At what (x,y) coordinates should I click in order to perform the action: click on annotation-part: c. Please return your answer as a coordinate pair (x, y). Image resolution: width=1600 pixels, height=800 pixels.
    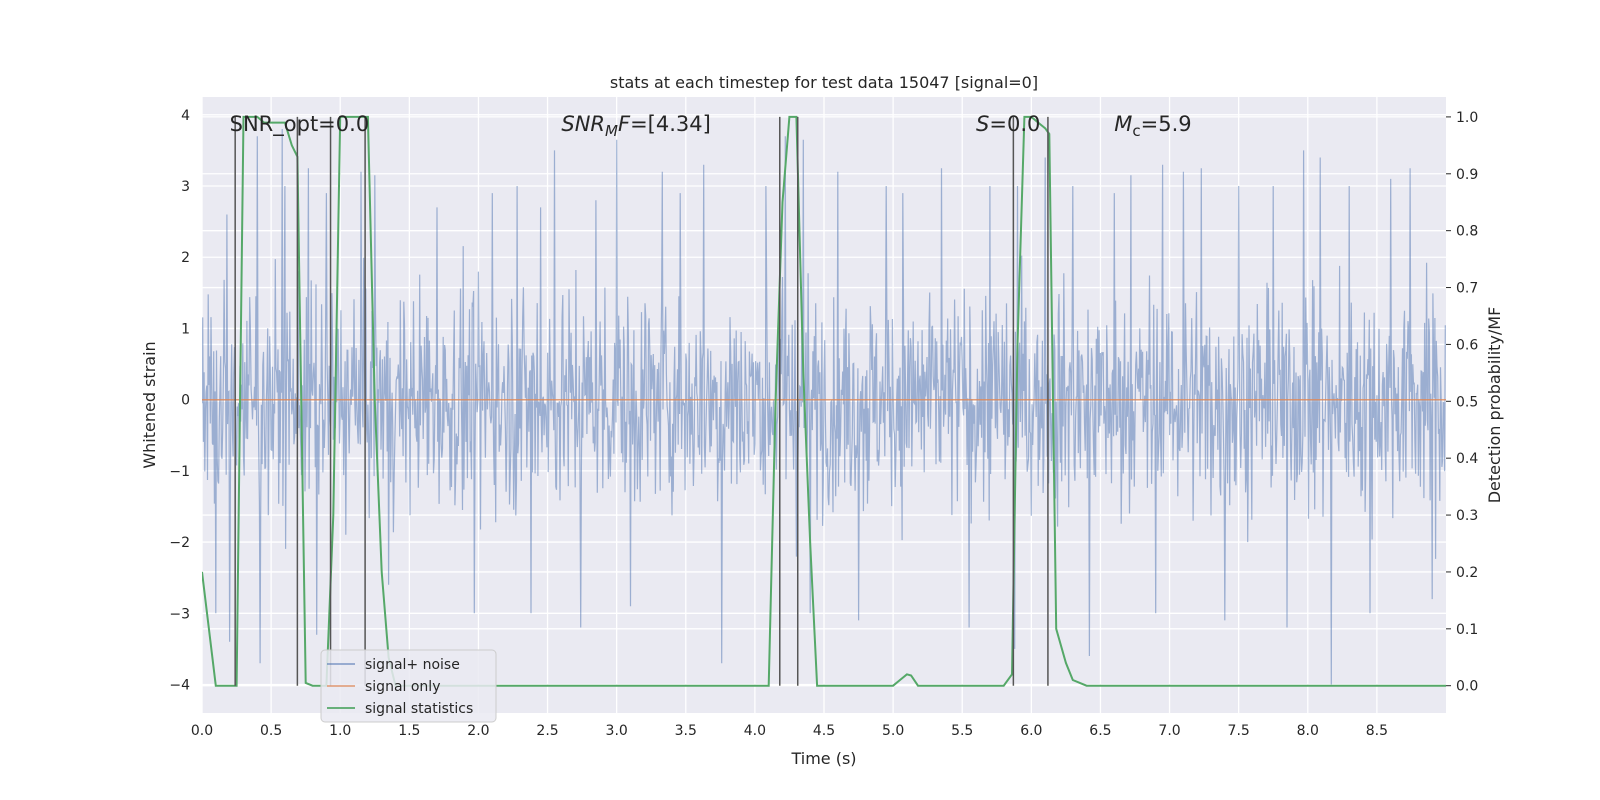
    Looking at the image, I should click on (1136, 131).